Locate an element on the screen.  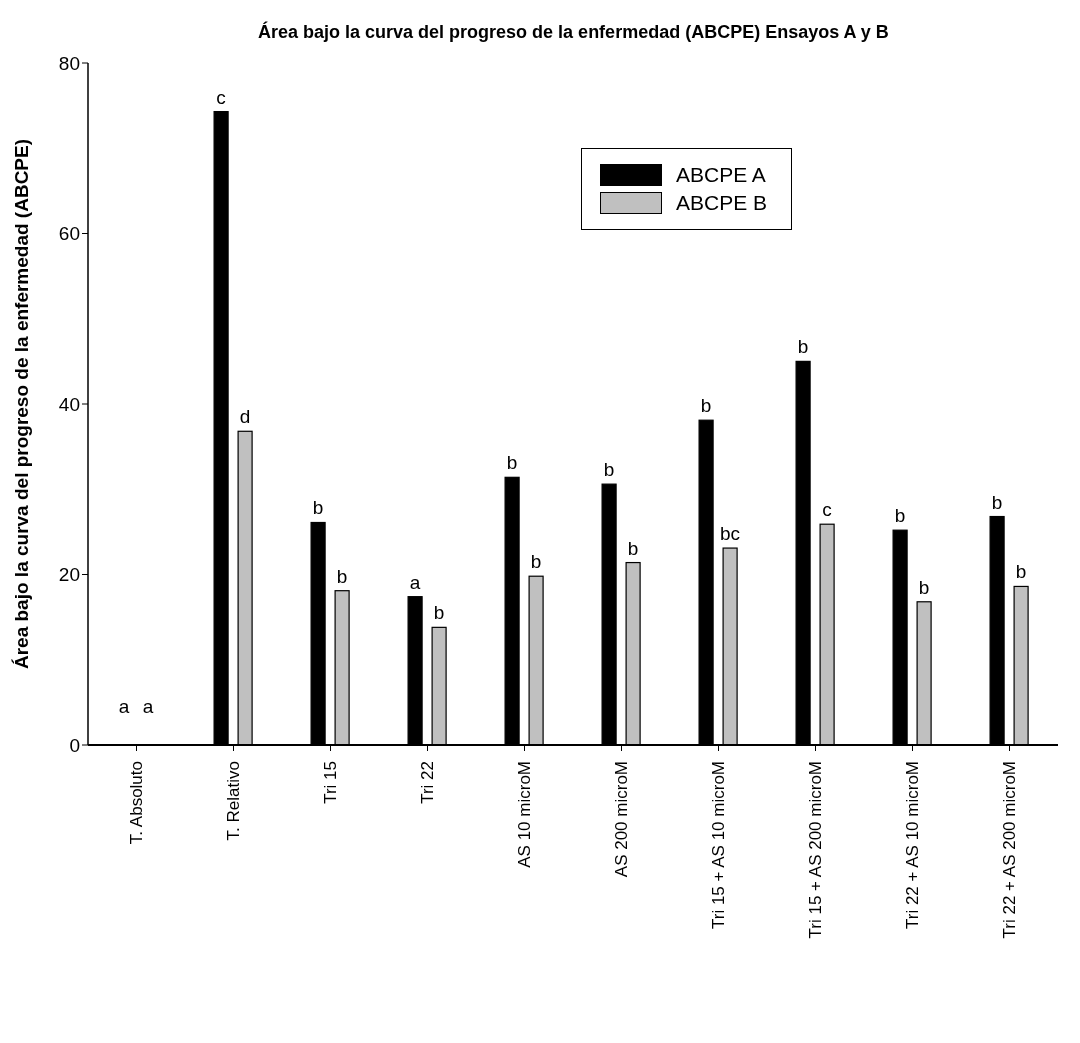
x-tick-label: Tri 15 + AS 200 microM is located at coordinates (815, 850).